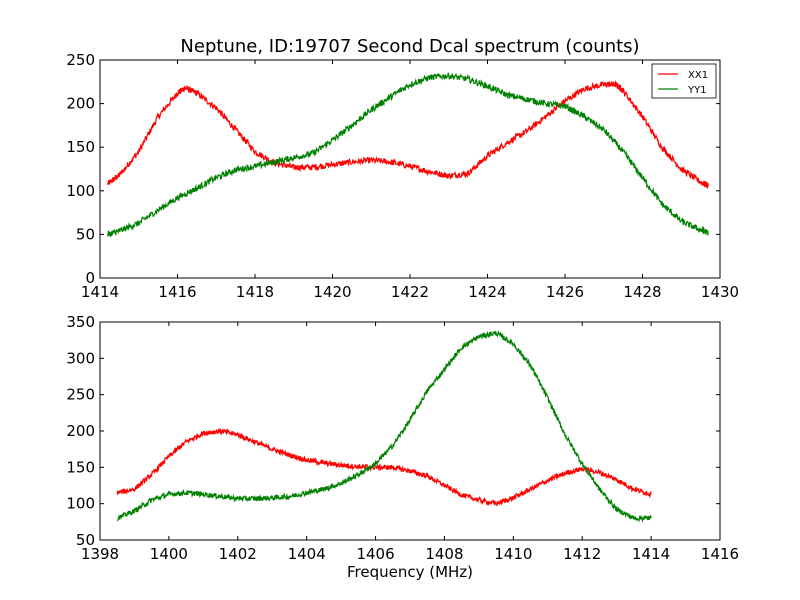 Image resolution: width=800 pixels, height=600 pixels. I want to click on x-tick-label: 1408, so click(444, 554).